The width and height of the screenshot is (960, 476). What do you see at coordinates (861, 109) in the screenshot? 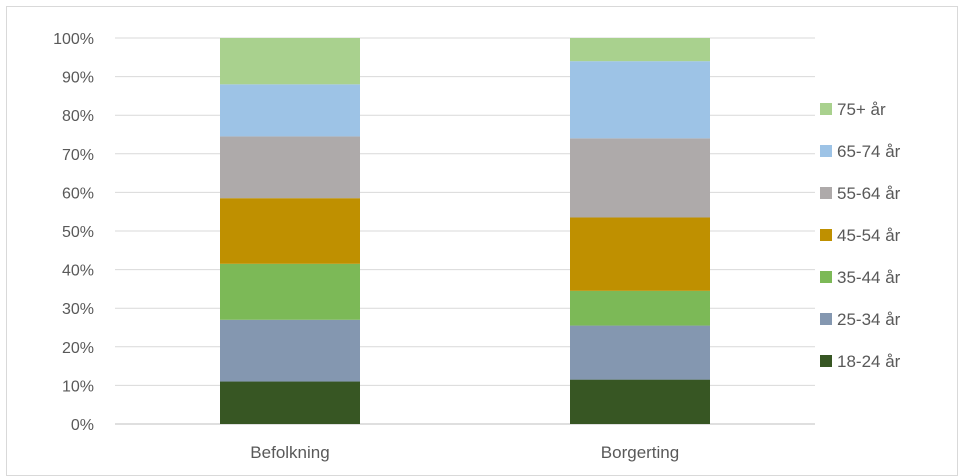
I see `legend-label: 75+ år` at bounding box center [861, 109].